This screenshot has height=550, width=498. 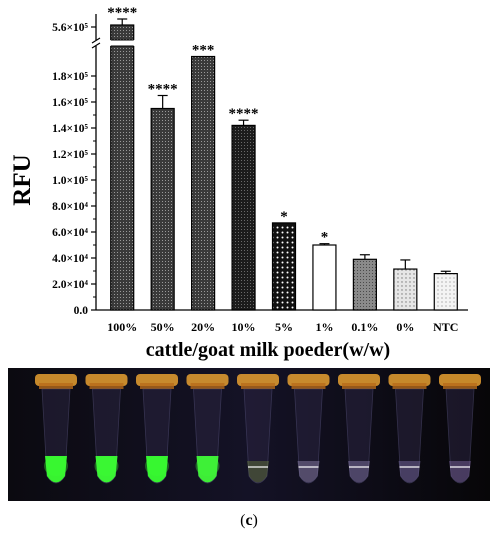 I want to click on significance-label: ***, so click(x=203, y=51).